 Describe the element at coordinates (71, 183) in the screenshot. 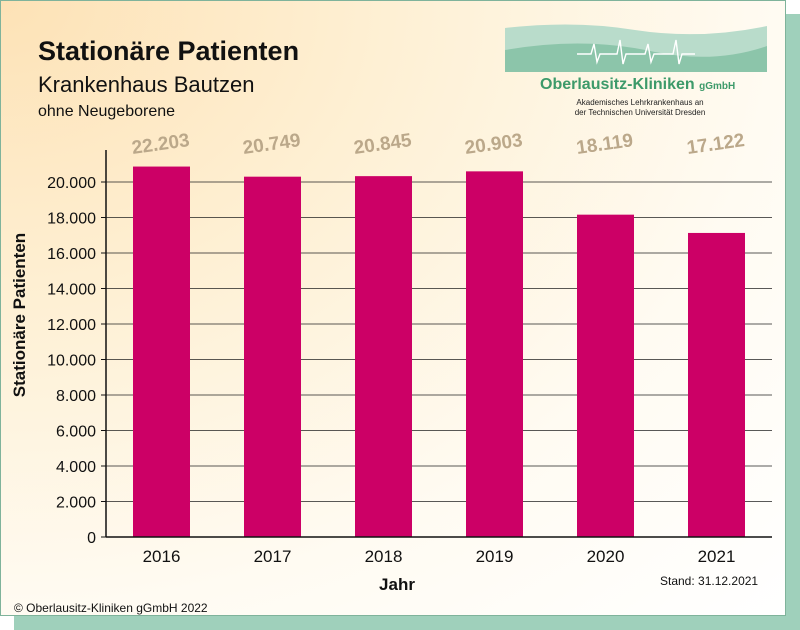

I see `y-tick-label: 20.000` at that location.